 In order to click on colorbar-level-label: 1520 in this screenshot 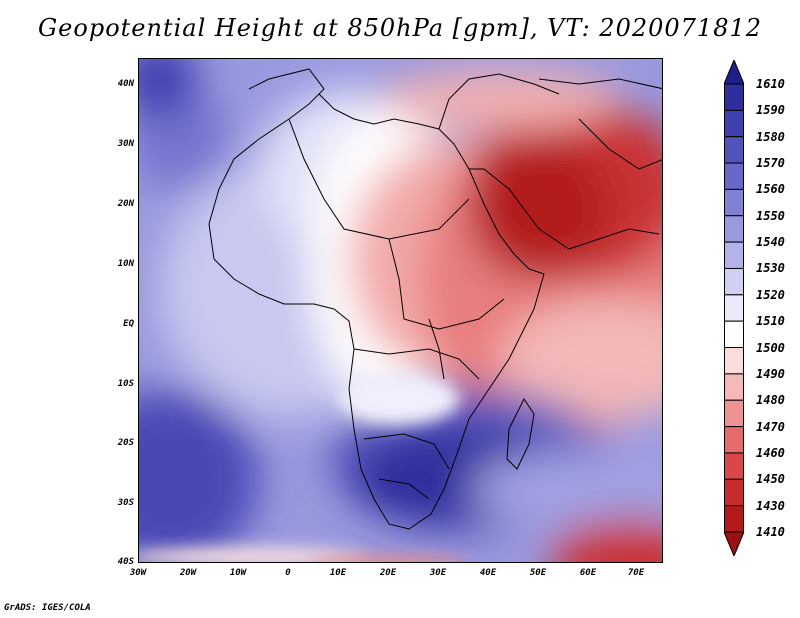, I will do `click(770, 294)`.